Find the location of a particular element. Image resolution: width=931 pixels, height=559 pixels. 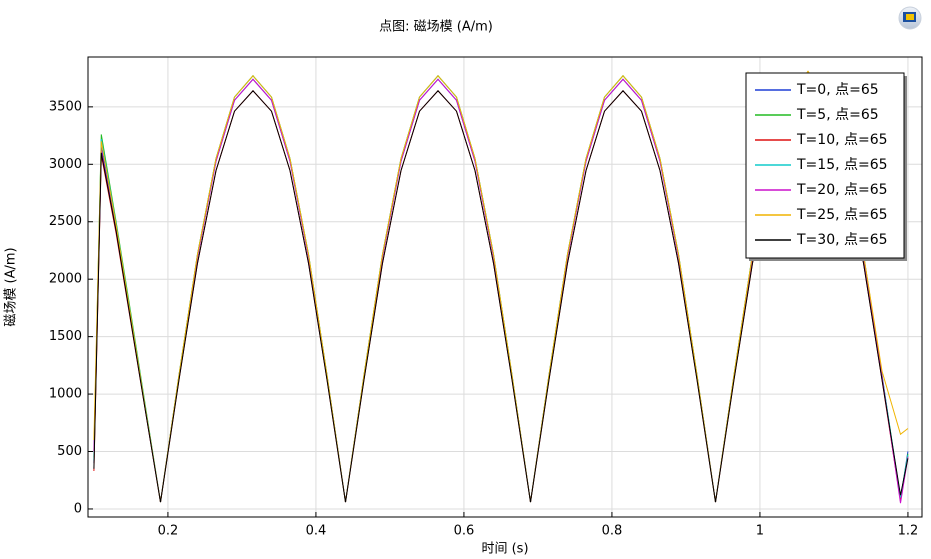

x-tick-label: 0.2 is located at coordinates (168, 531).